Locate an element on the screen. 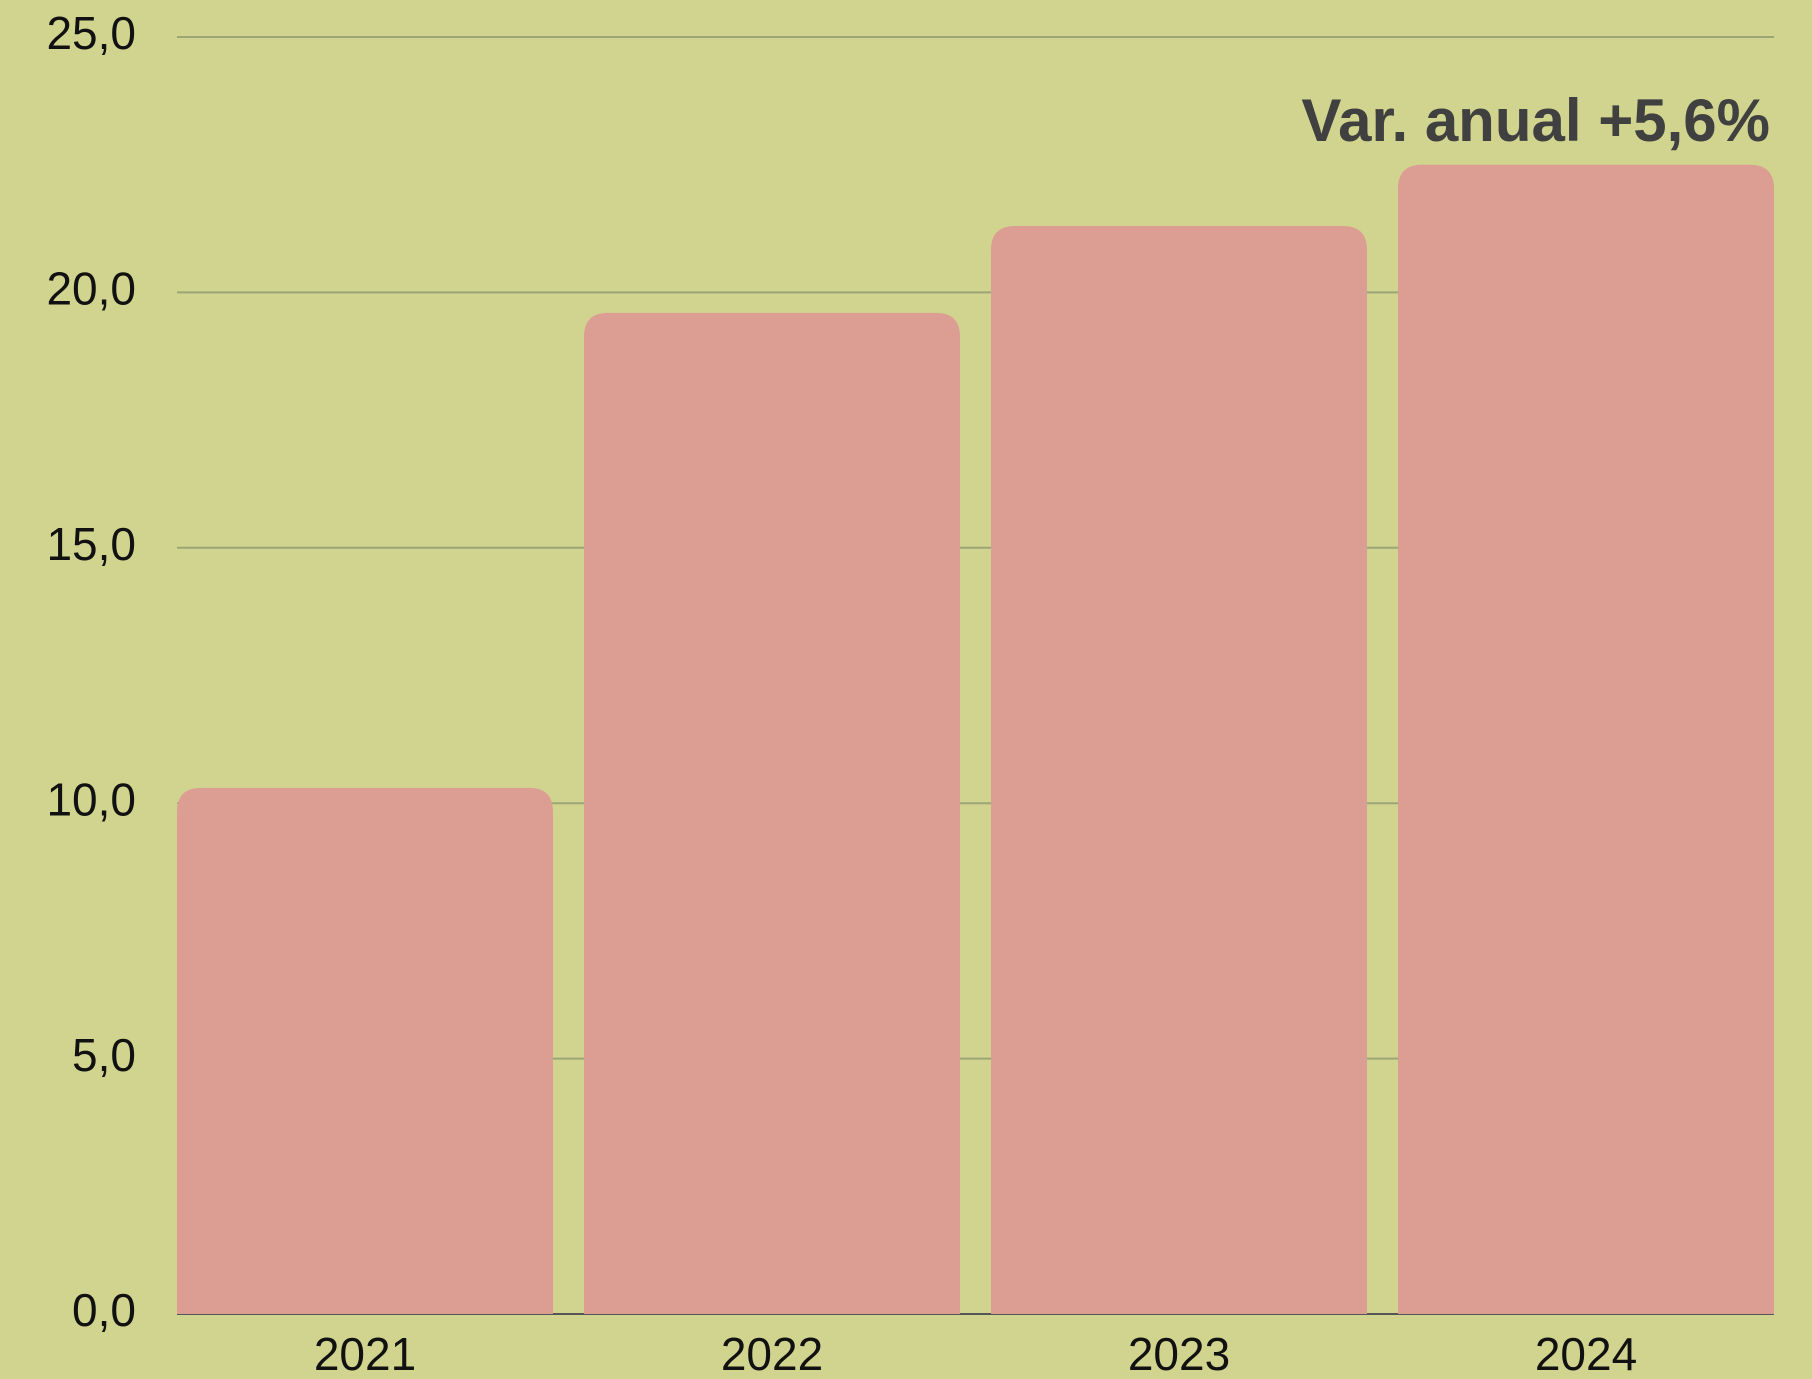 Image resolution: width=1812 pixels, height=1379 pixels. x-tick-label: 2023 is located at coordinates (1179, 1353).